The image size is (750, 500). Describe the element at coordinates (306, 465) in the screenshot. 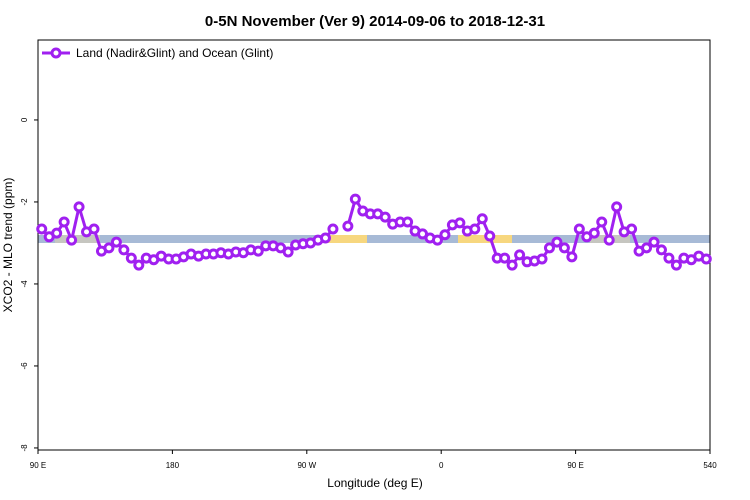

I see `x-tick-label: 90 W` at that location.